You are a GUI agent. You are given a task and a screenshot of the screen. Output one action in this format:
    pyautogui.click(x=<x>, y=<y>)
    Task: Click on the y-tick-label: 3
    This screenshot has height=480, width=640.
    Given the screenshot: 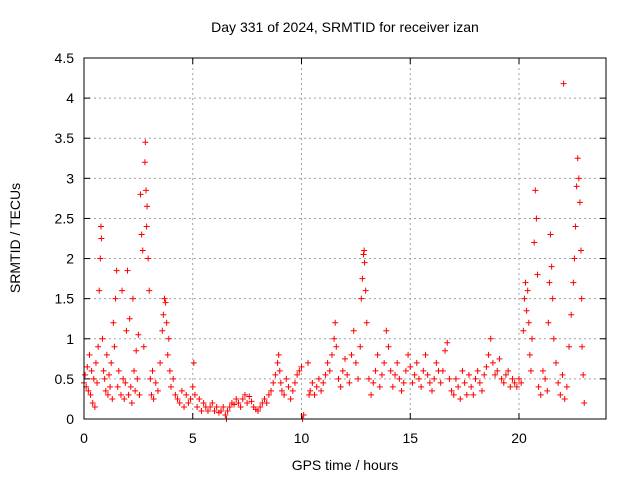 What is the action you would take?
    pyautogui.click(x=70, y=178)
    